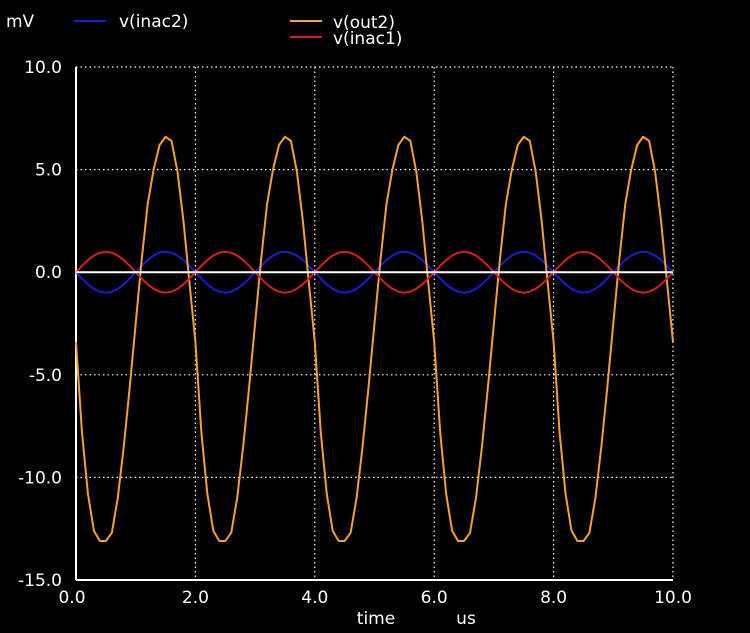  What do you see at coordinates (40, 324) in the screenshot?
I see `y-tick-labels: 10.0 5.0 0.0 -5.0 -10.0 -15.0` at bounding box center [40, 324].